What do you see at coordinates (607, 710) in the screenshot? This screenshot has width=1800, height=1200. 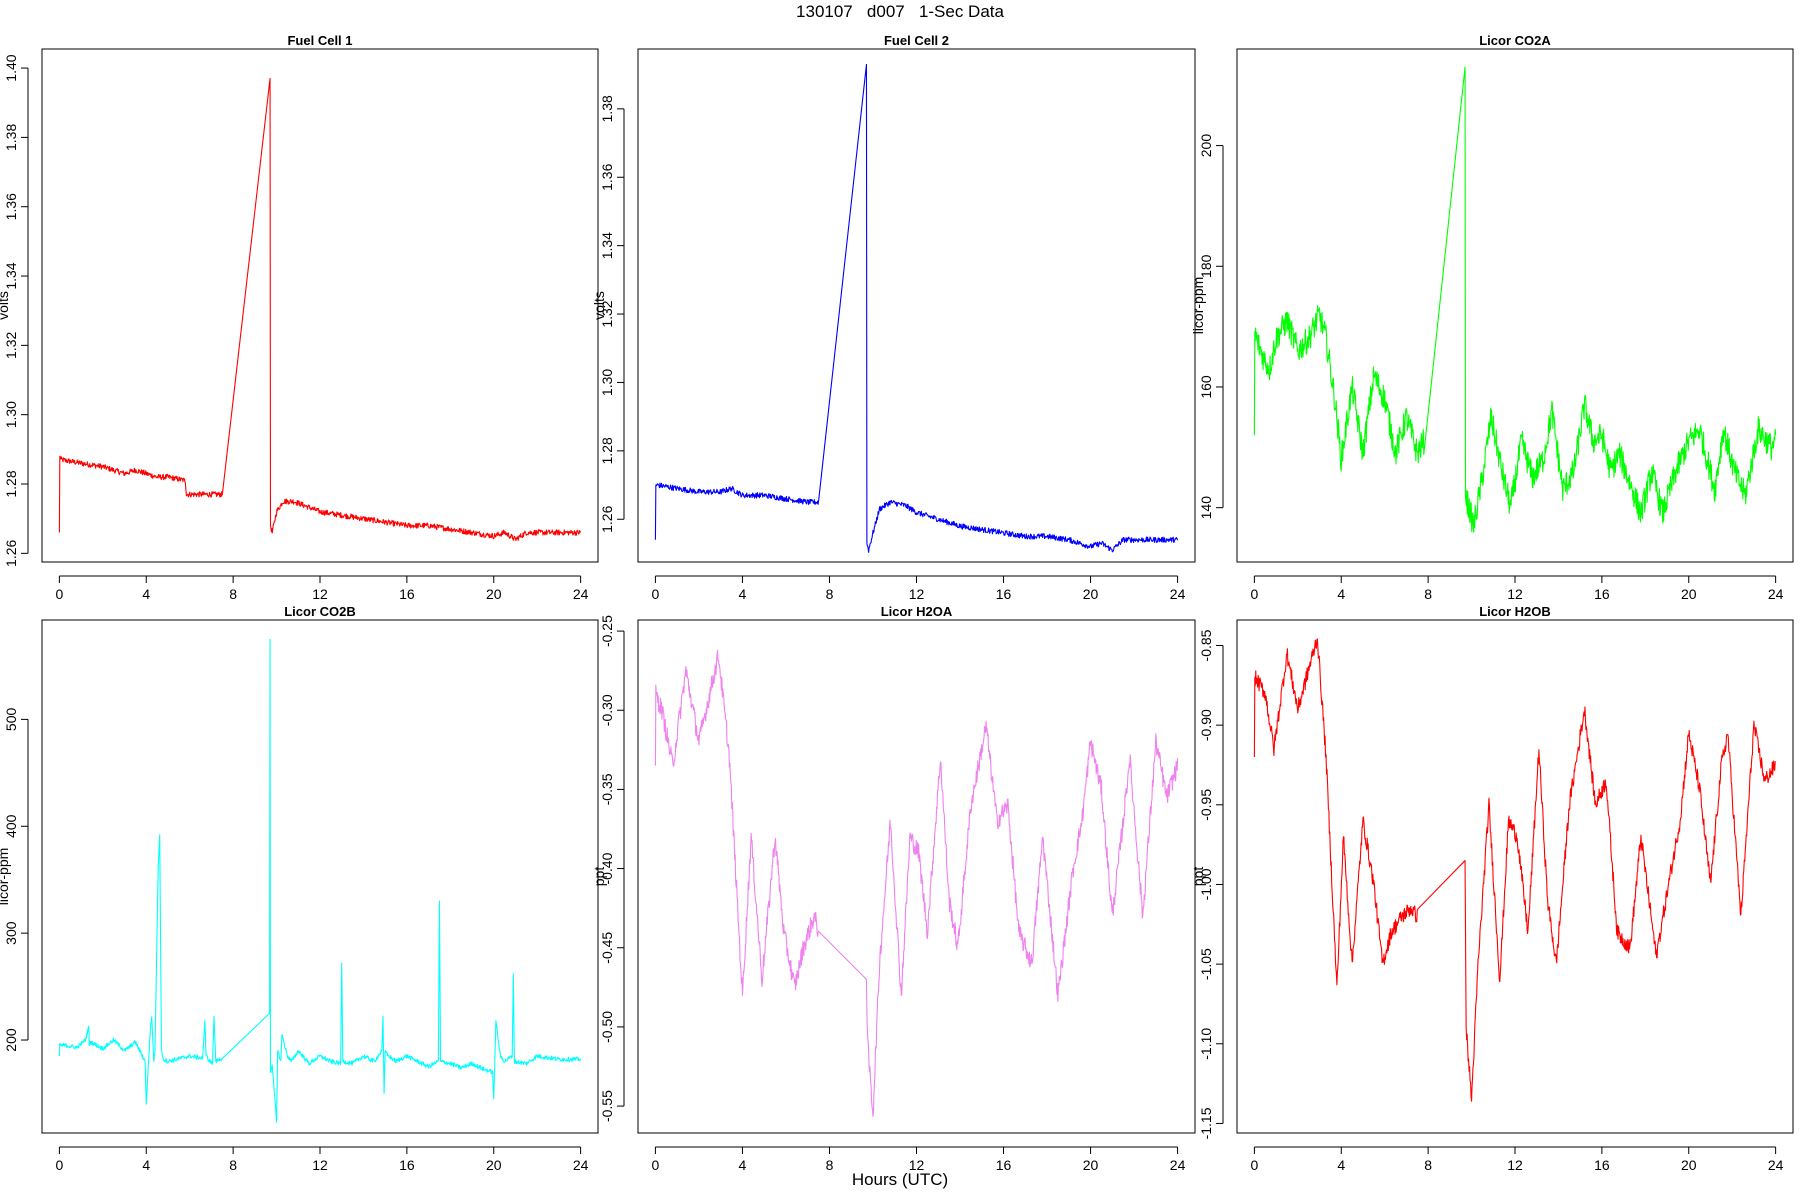 I see `y-tick-label: -0.30` at bounding box center [607, 710].